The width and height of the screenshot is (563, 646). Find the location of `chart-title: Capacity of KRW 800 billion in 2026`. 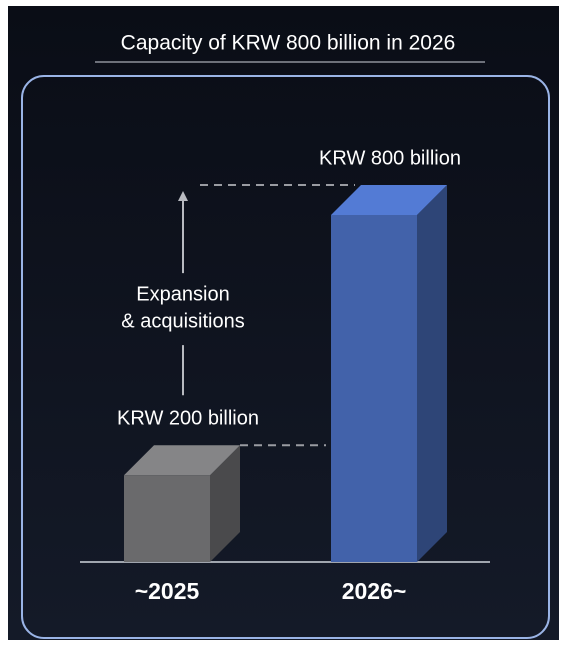

chart-title: Capacity of KRW 800 billion in 2026 is located at coordinates (288, 43).